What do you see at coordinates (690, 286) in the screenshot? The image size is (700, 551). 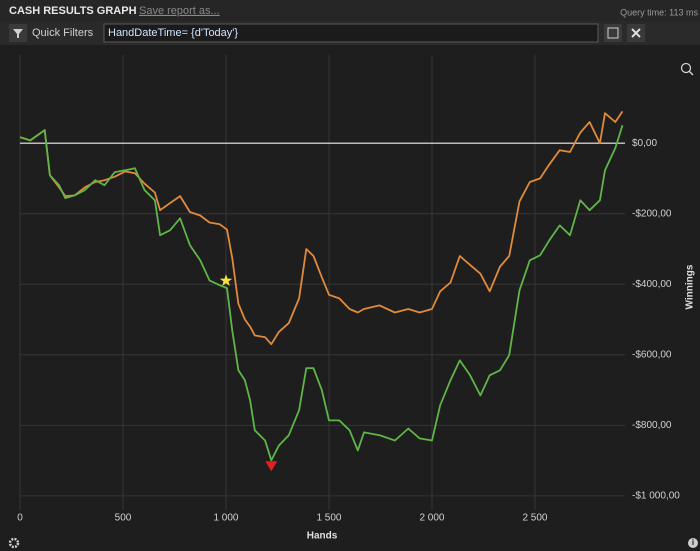 I see `y-axis-label: Winnings` at bounding box center [690, 286].